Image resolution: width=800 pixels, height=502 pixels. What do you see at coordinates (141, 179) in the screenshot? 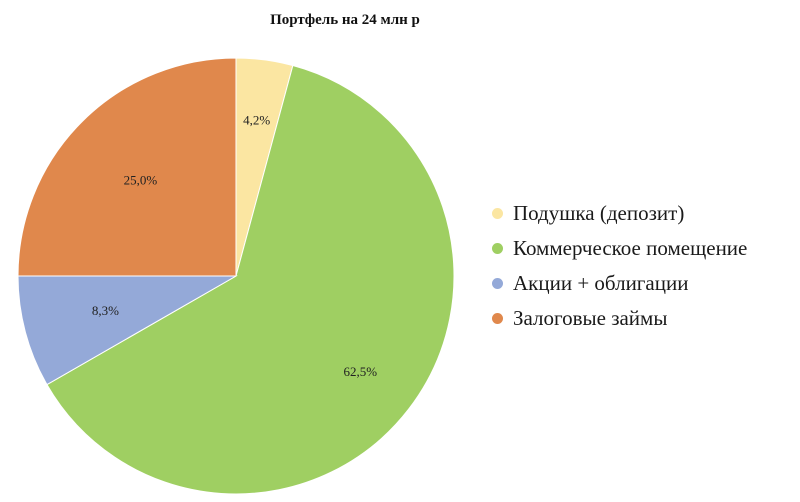
I see `slice-value-label: 25,0%` at bounding box center [141, 179].